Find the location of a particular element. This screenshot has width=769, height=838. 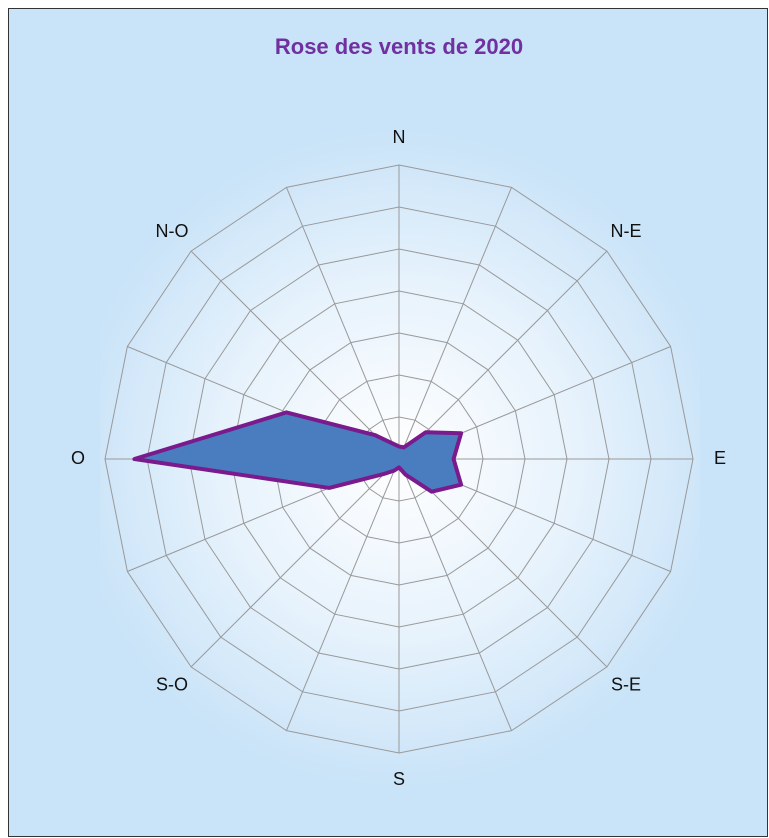

axis-label: N is located at coordinates (399, 137).